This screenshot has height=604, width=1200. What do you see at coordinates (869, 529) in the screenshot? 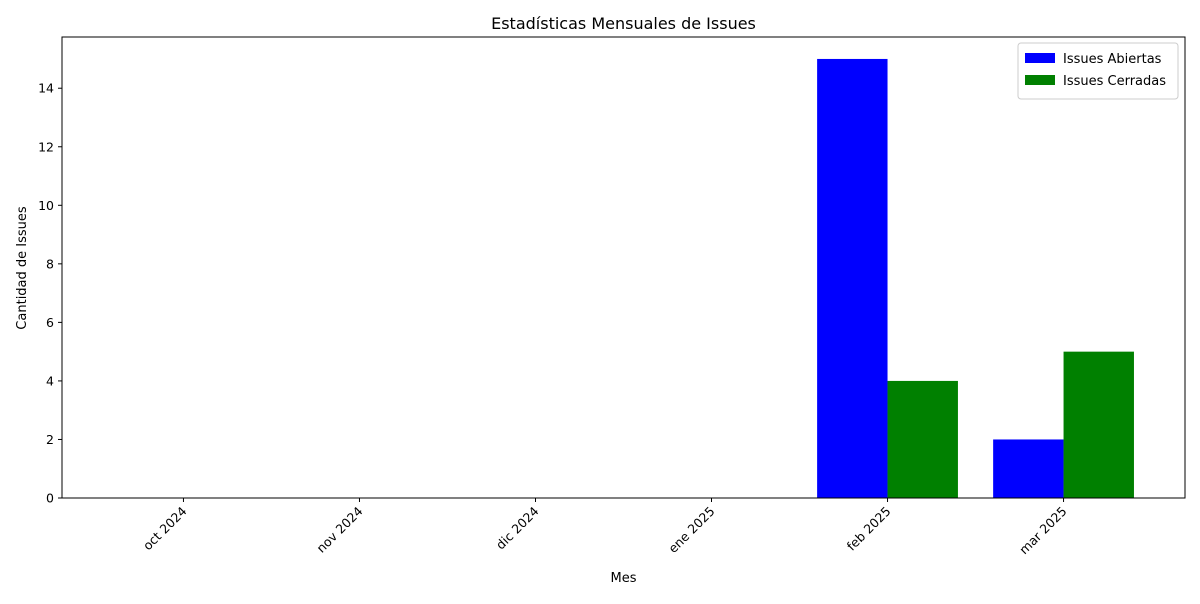
I see `x-tick-label: feb 2025` at bounding box center [869, 529].